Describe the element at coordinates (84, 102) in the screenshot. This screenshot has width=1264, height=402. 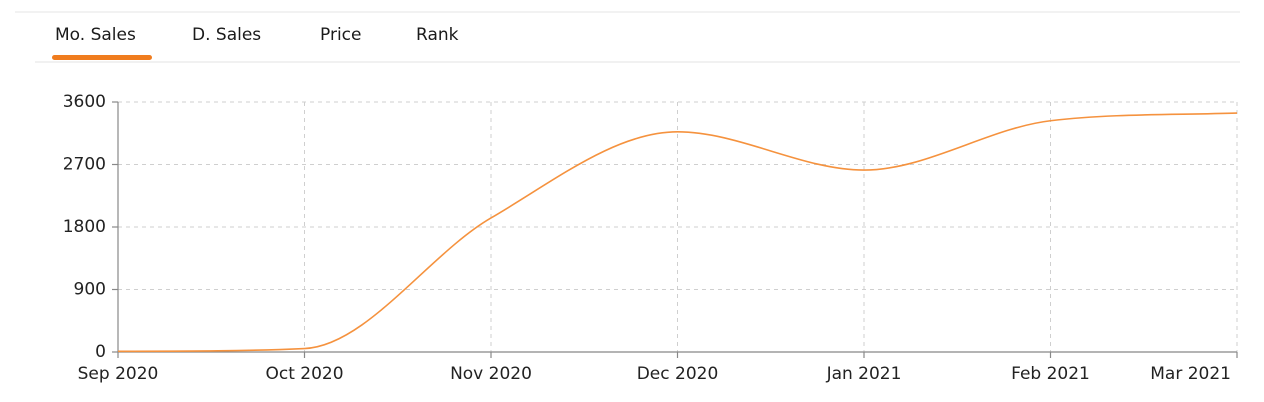
I see `y-tick-label: 3600` at that location.